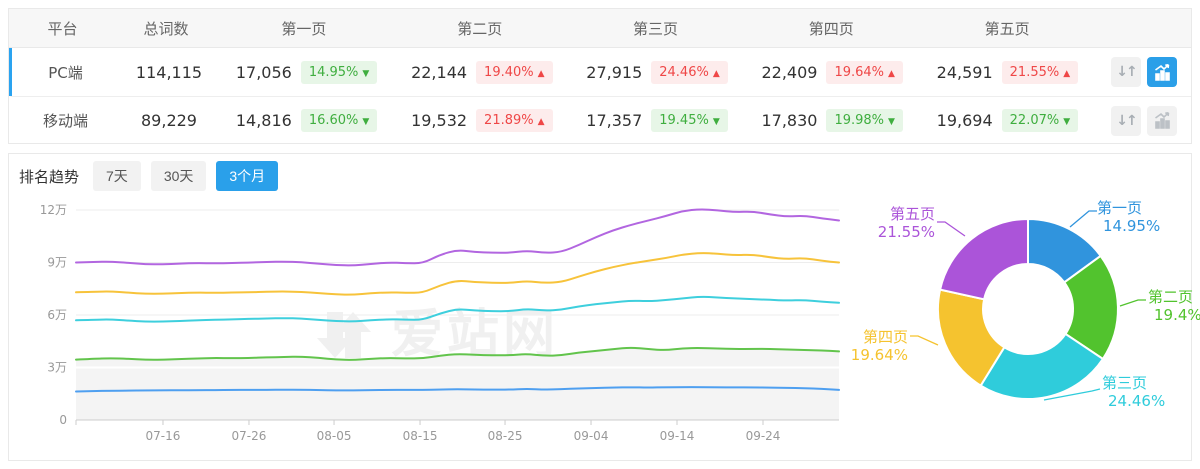 The image size is (1200, 469). What do you see at coordinates (677, 436) in the screenshot?
I see `x-axis-label: 09-14` at bounding box center [677, 436].